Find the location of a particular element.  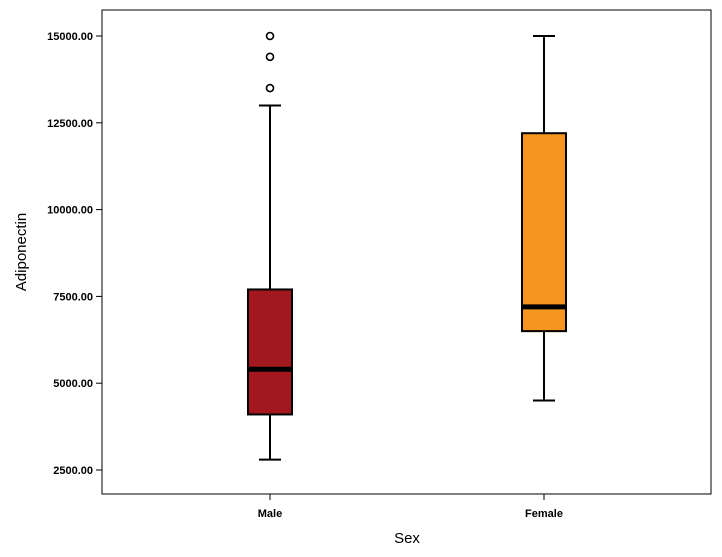

y-tick-label: 12500.00 is located at coordinates (70, 124).